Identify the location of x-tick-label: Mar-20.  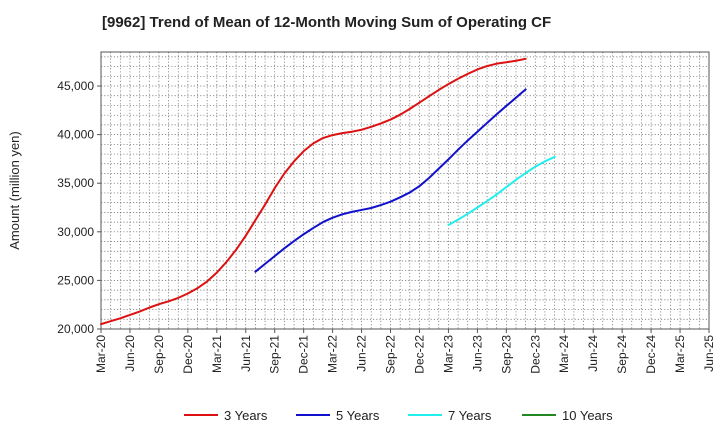
(101, 354).